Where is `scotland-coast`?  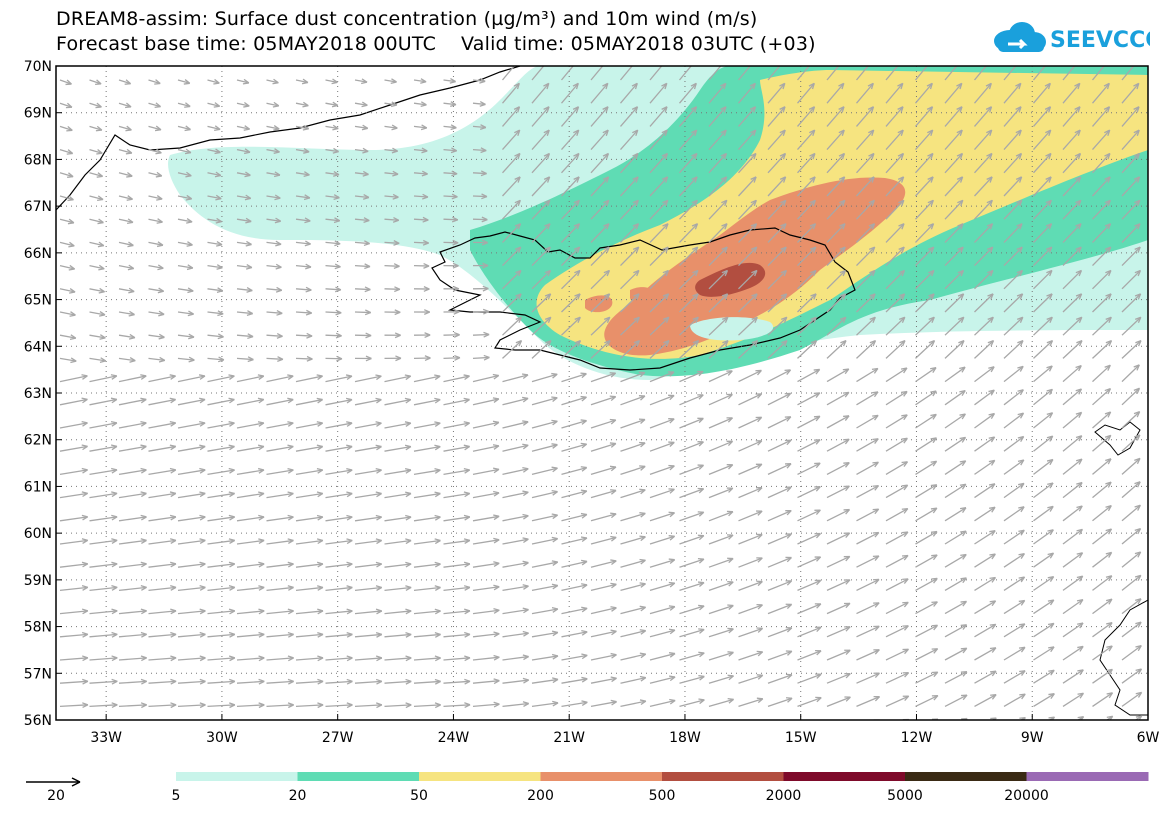
scotland-coast is located at coordinates (1123, 657).